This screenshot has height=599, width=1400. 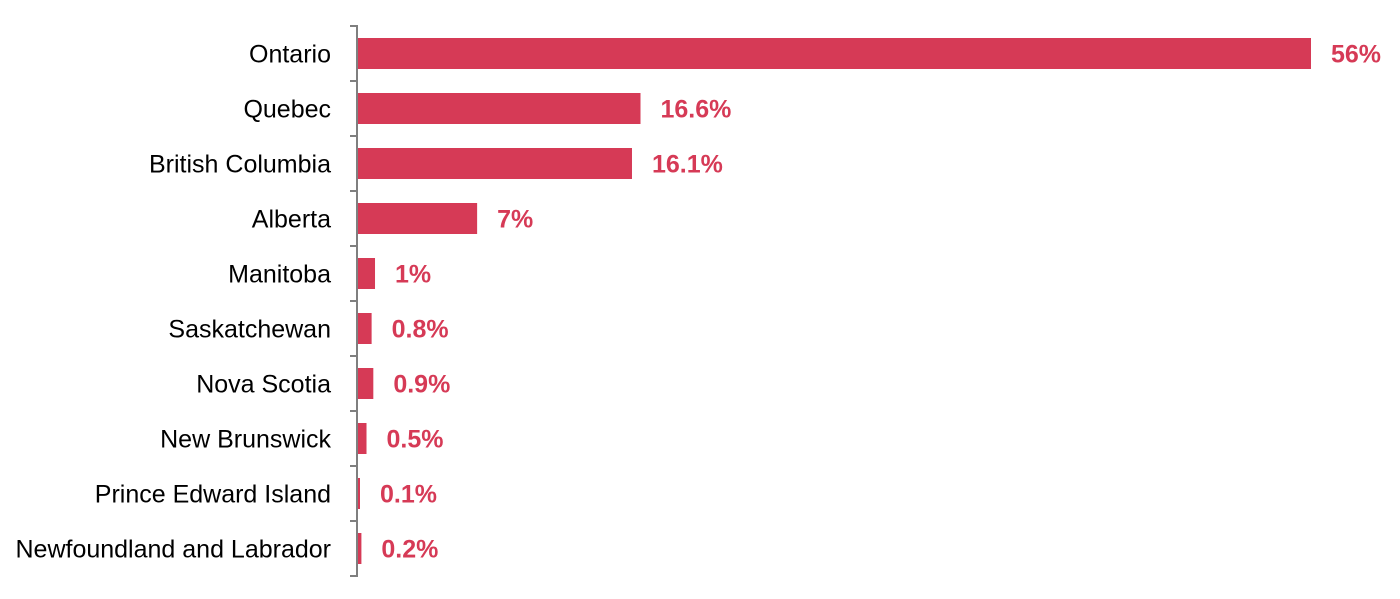 I want to click on category-label: British Columbia, so click(x=240, y=165).